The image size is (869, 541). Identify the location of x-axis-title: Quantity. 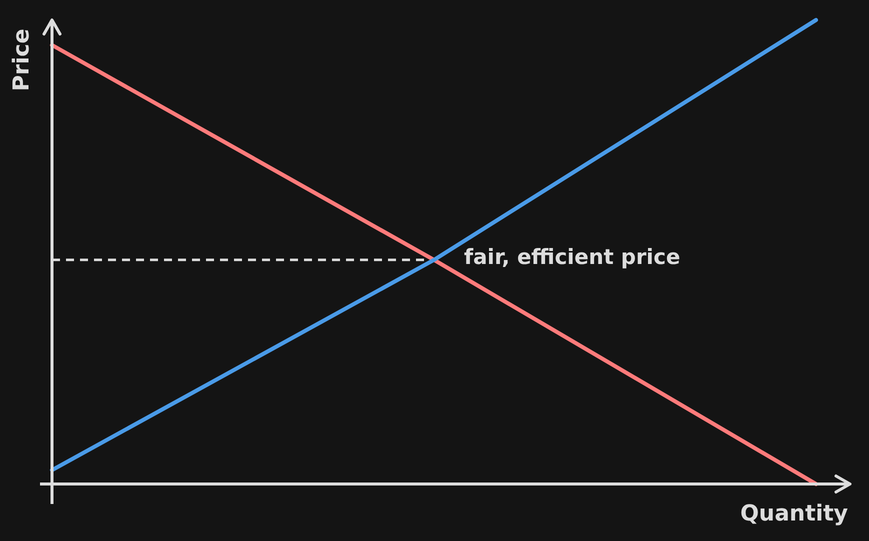
(794, 514).